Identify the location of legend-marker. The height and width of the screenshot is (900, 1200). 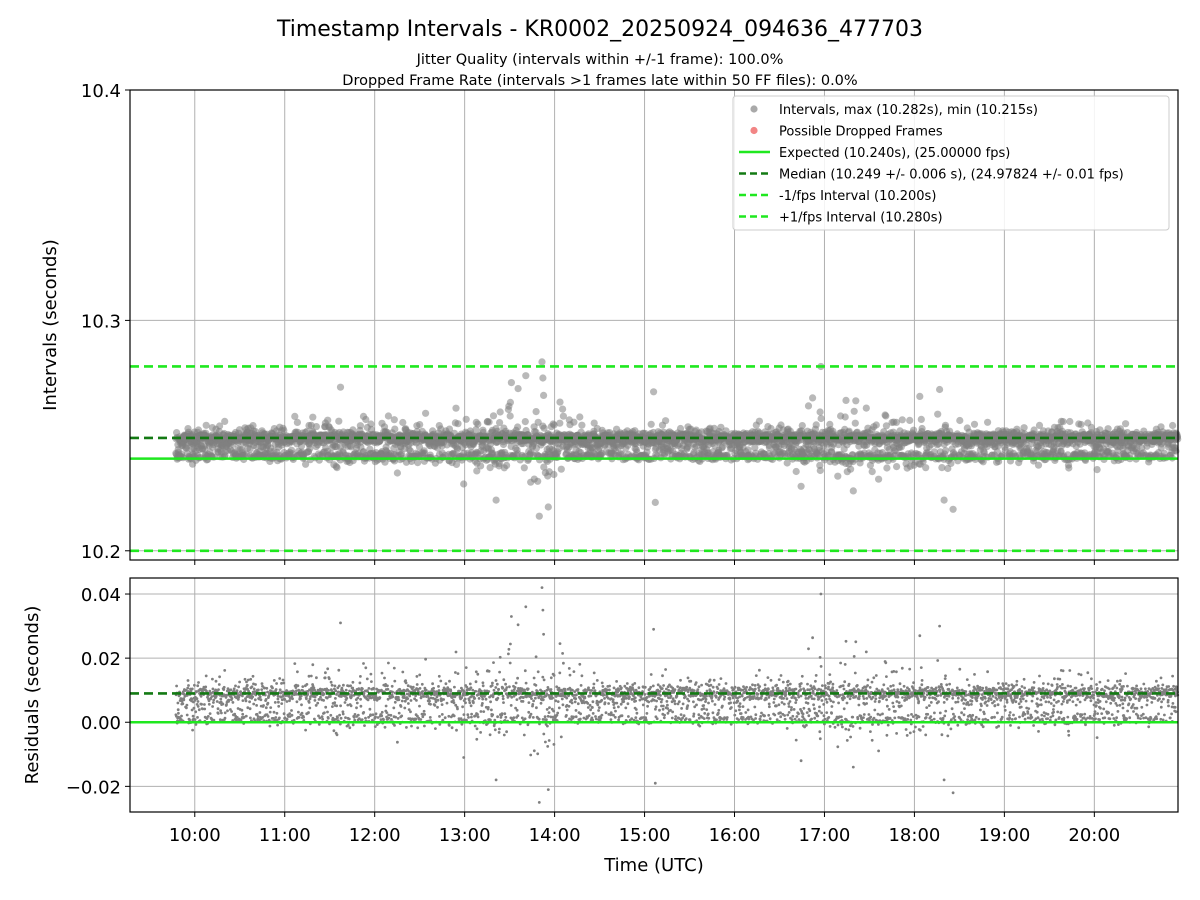
(754, 130).